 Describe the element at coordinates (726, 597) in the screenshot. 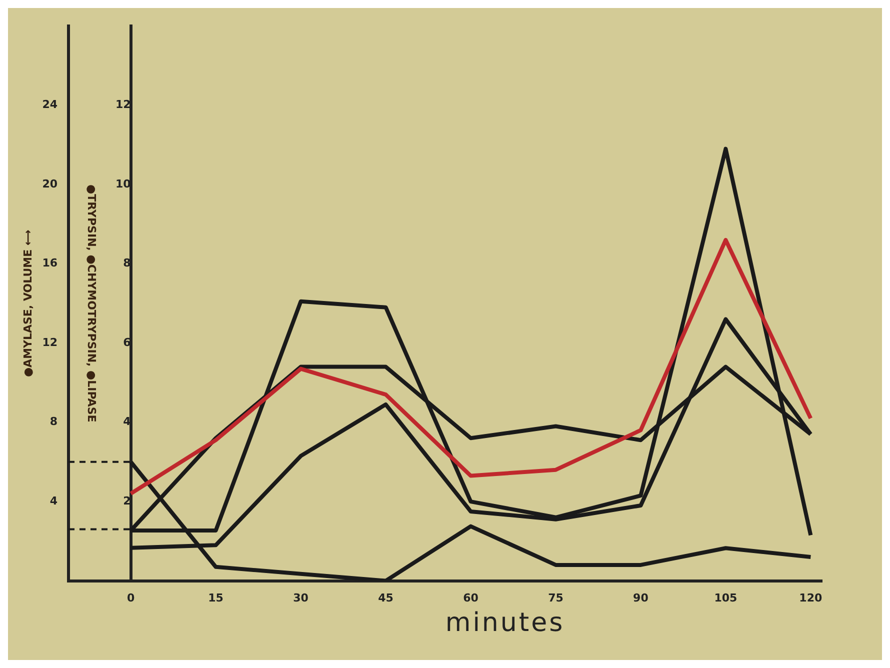

I see `x-tick-label: 105` at that location.